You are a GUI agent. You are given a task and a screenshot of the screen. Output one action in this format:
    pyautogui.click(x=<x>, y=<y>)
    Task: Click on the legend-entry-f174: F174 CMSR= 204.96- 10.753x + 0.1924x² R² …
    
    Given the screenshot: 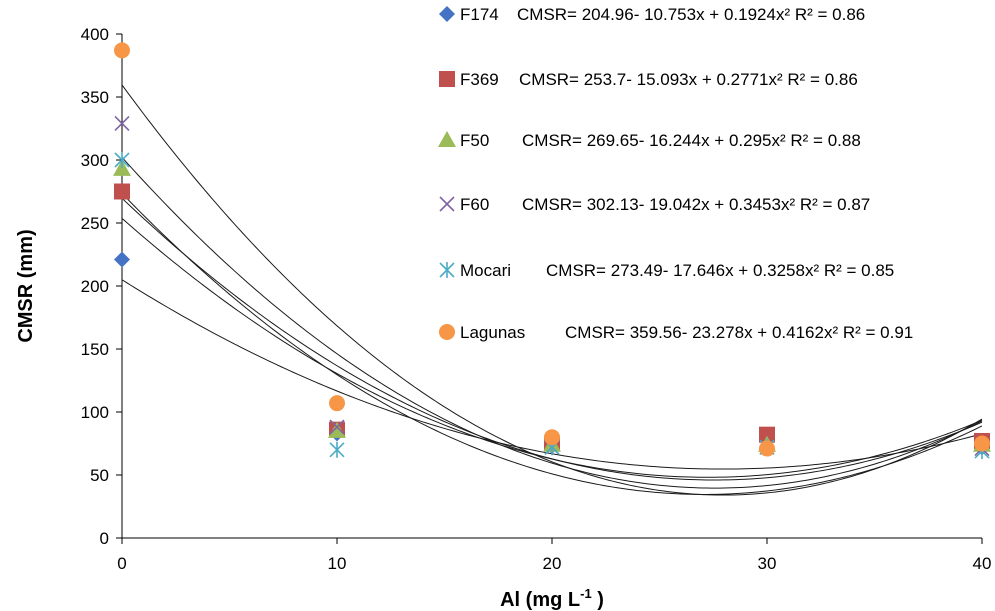 What is the action you would take?
    pyautogui.click(x=652, y=14)
    